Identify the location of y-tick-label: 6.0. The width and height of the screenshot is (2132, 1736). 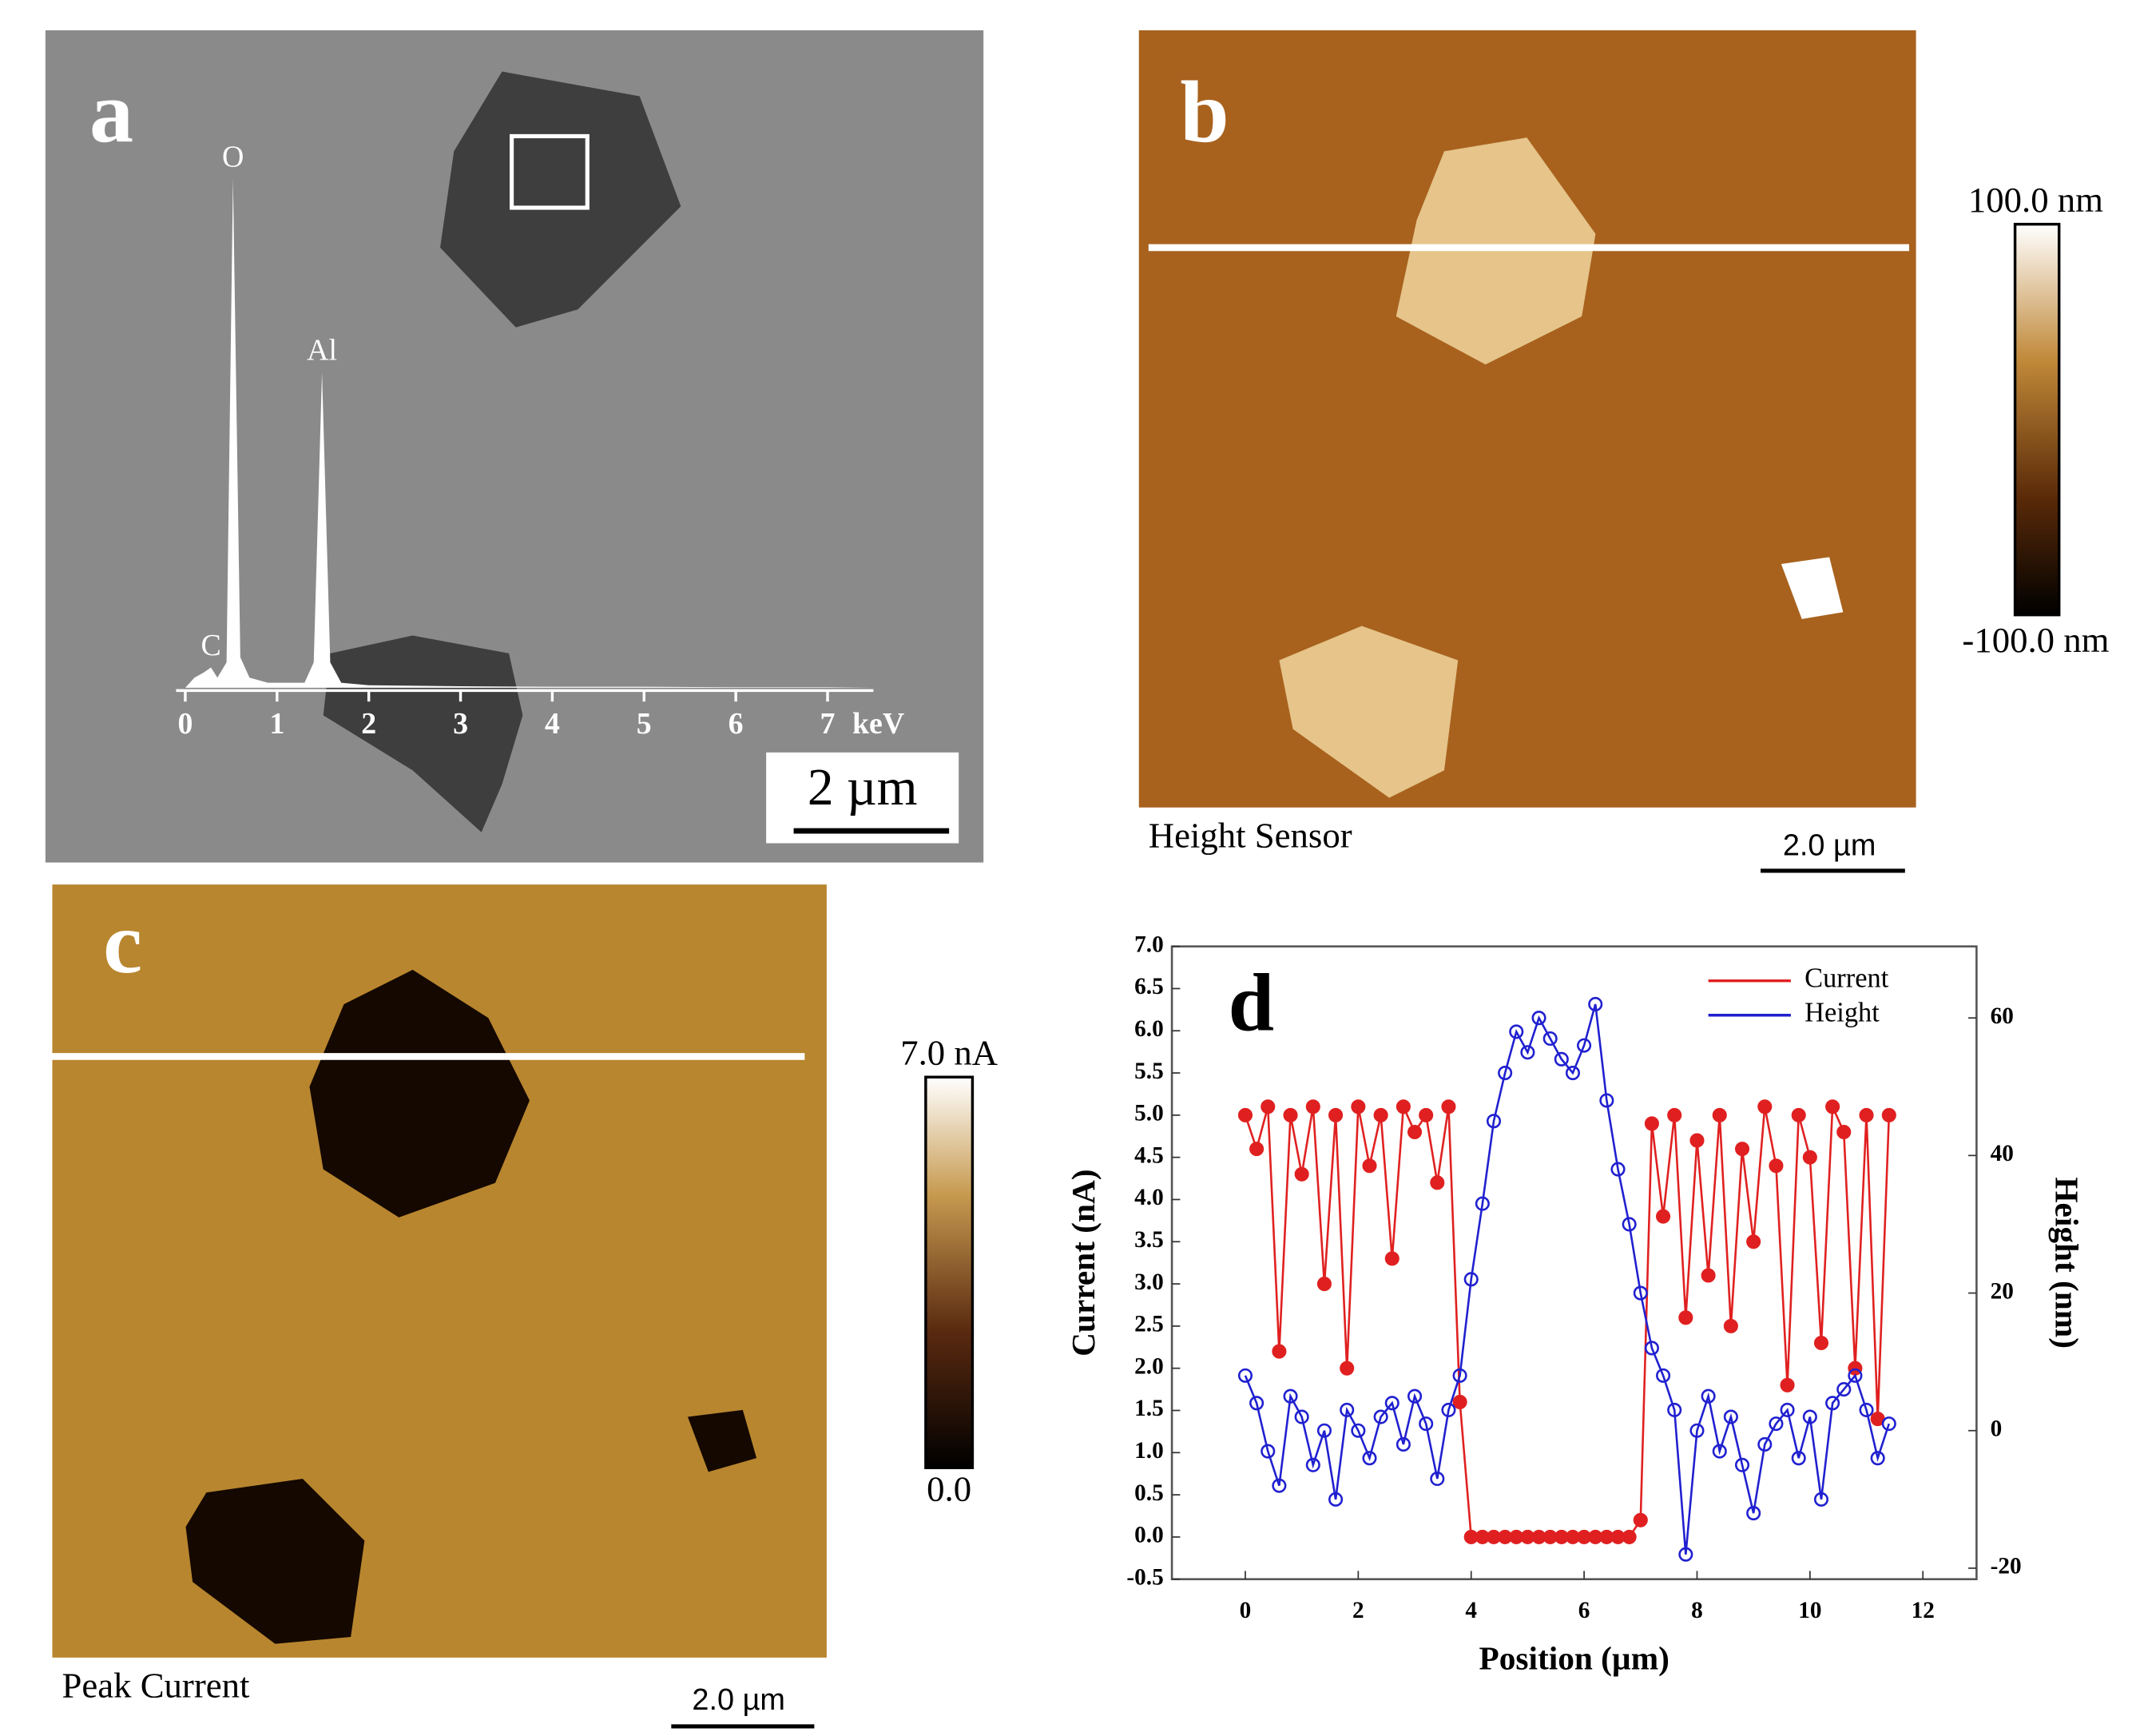
(1149, 1029).